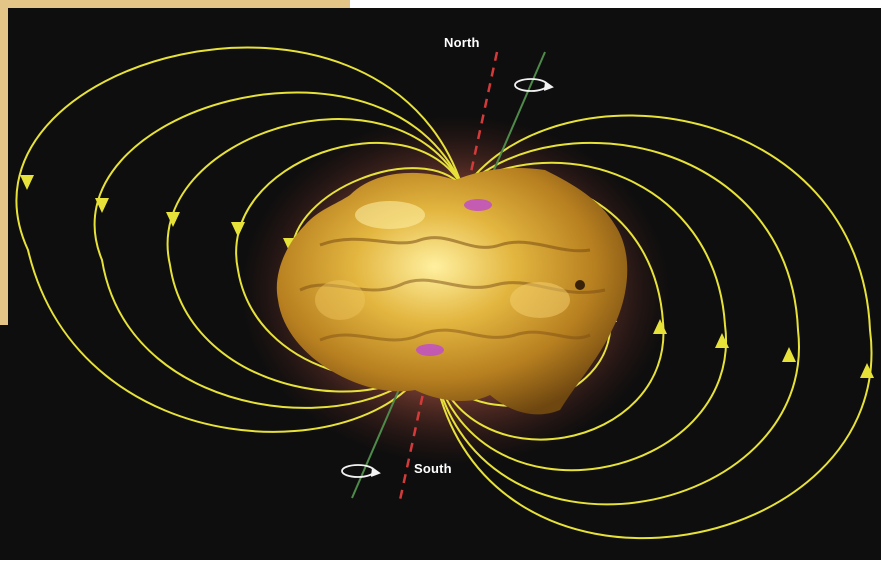 The width and height of the screenshot is (881, 565). I want to click on north-pole-accent, so click(478, 205).